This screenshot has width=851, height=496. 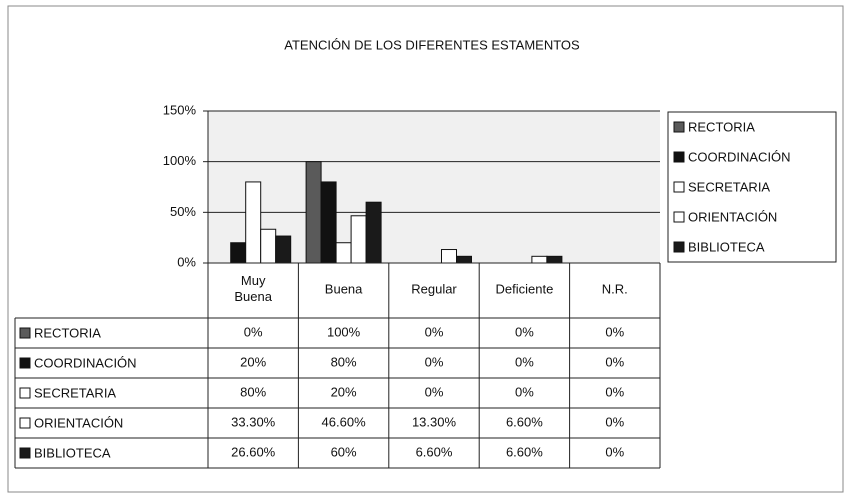 What do you see at coordinates (67, 332) in the screenshot?
I see `row-label: RECTORIA` at bounding box center [67, 332].